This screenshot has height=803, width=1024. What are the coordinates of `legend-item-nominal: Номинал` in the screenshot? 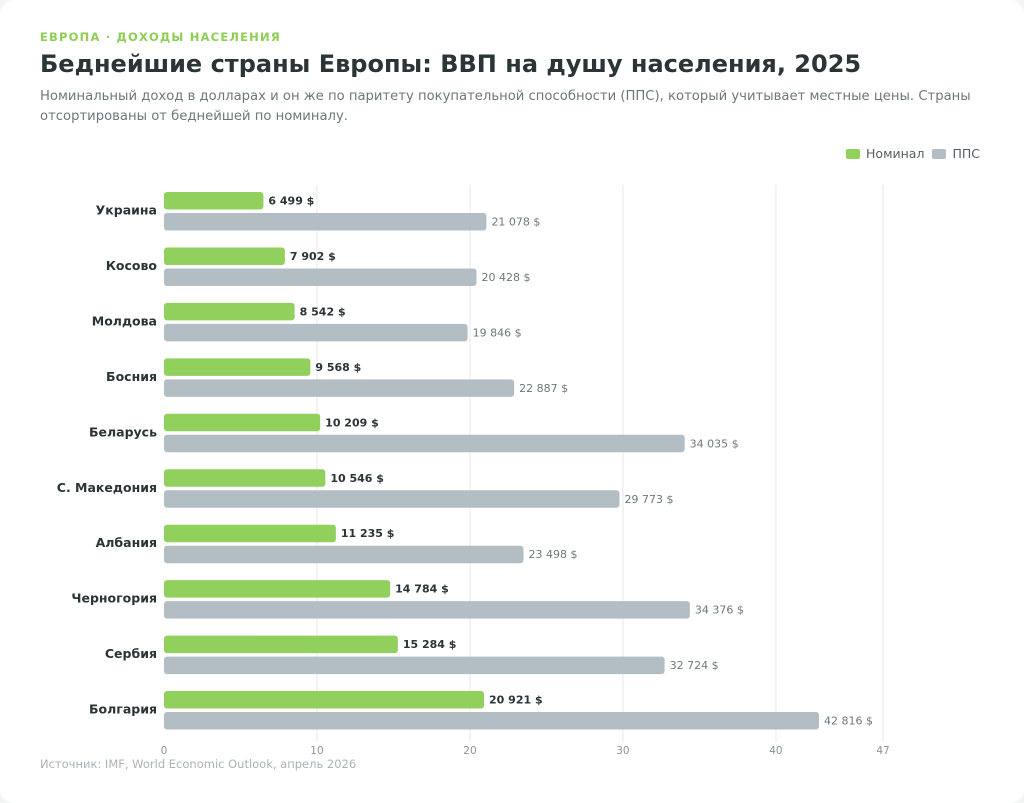 It's located at (885, 153).